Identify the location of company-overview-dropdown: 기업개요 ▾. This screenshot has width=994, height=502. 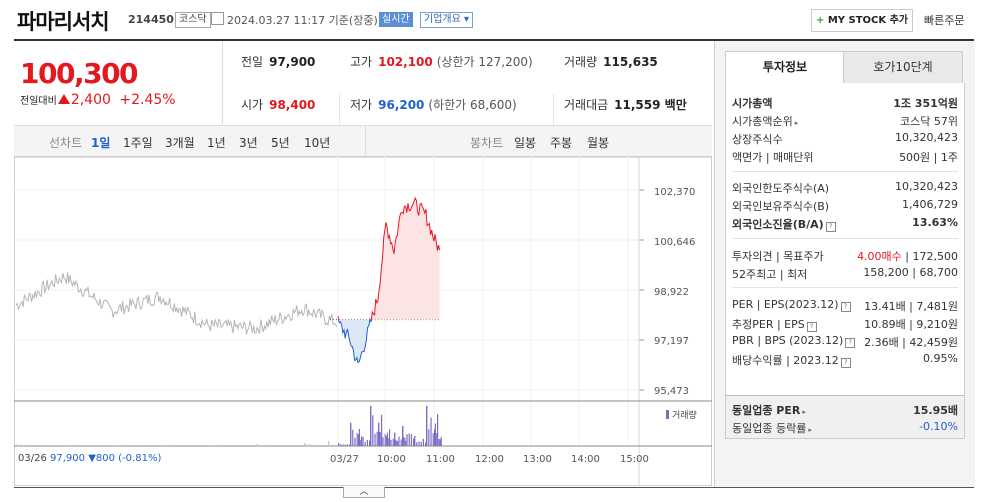
(446, 20).